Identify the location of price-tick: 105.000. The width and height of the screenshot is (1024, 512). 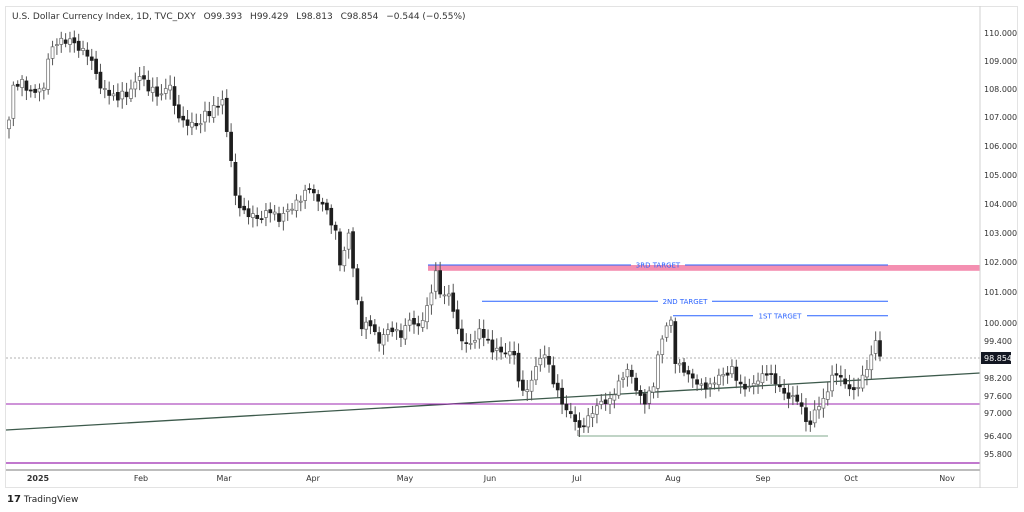
(1000, 175).